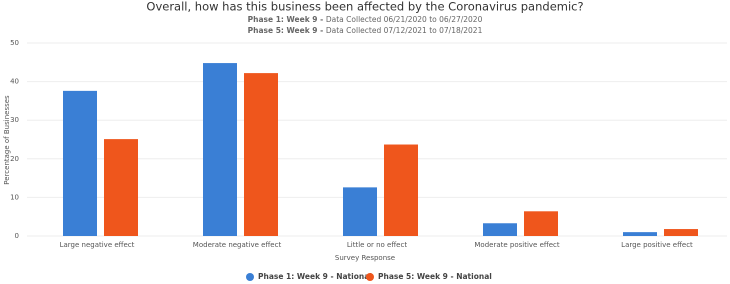  What do you see at coordinates (377, 245) in the screenshot?
I see `x-tick-label: Little or no effect` at bounding box center [377, 245].